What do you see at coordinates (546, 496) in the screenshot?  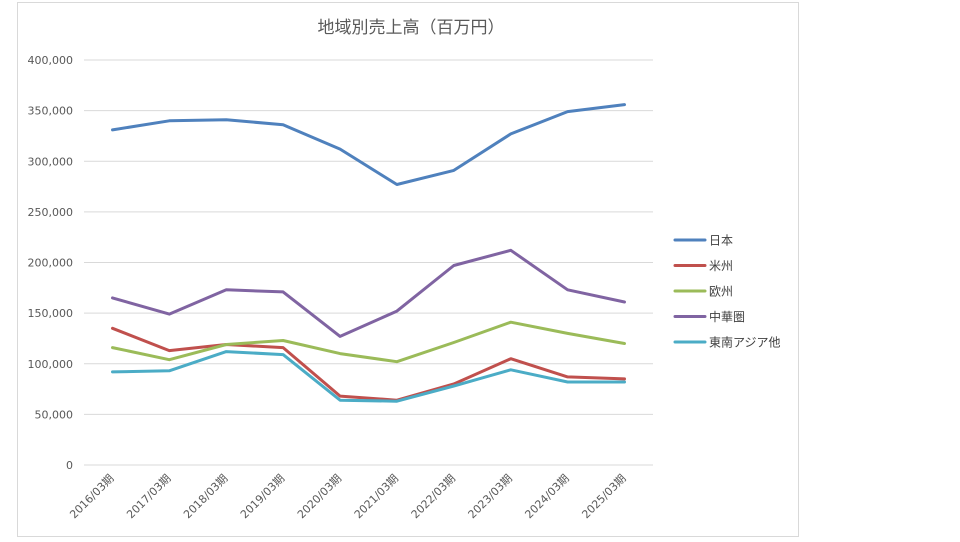 I see `x-tick-label: 2024/03期` at bounding box center [546, 496].